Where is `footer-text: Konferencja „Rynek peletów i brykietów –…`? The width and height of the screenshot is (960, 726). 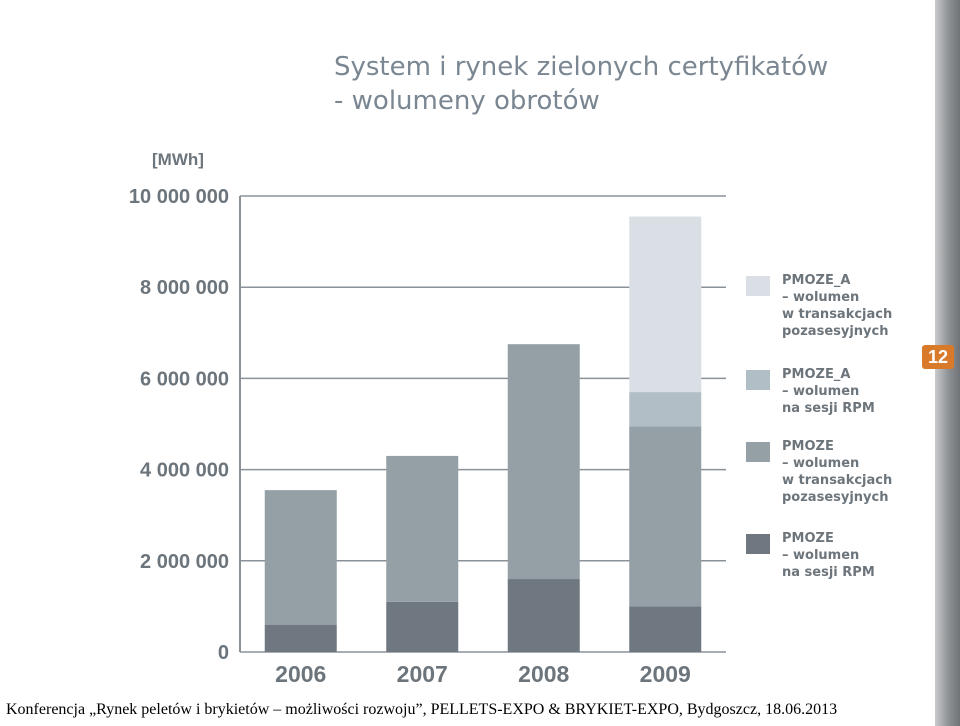 footer-text: Konferencja „Rynek peletów i brykietów –… is located at coordinates (422, 709).